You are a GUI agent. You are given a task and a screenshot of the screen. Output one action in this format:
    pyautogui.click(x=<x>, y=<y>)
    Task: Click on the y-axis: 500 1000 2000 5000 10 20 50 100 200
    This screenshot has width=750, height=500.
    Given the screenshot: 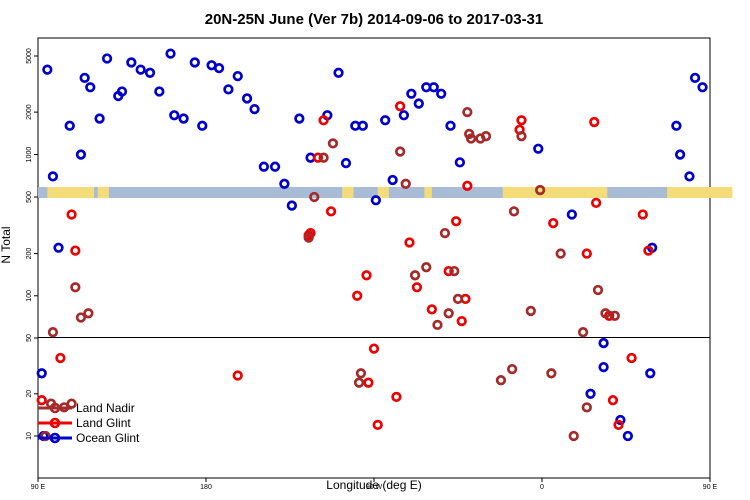 What is the action you would take?
    pyautogui.click(x=32, y=244)
    